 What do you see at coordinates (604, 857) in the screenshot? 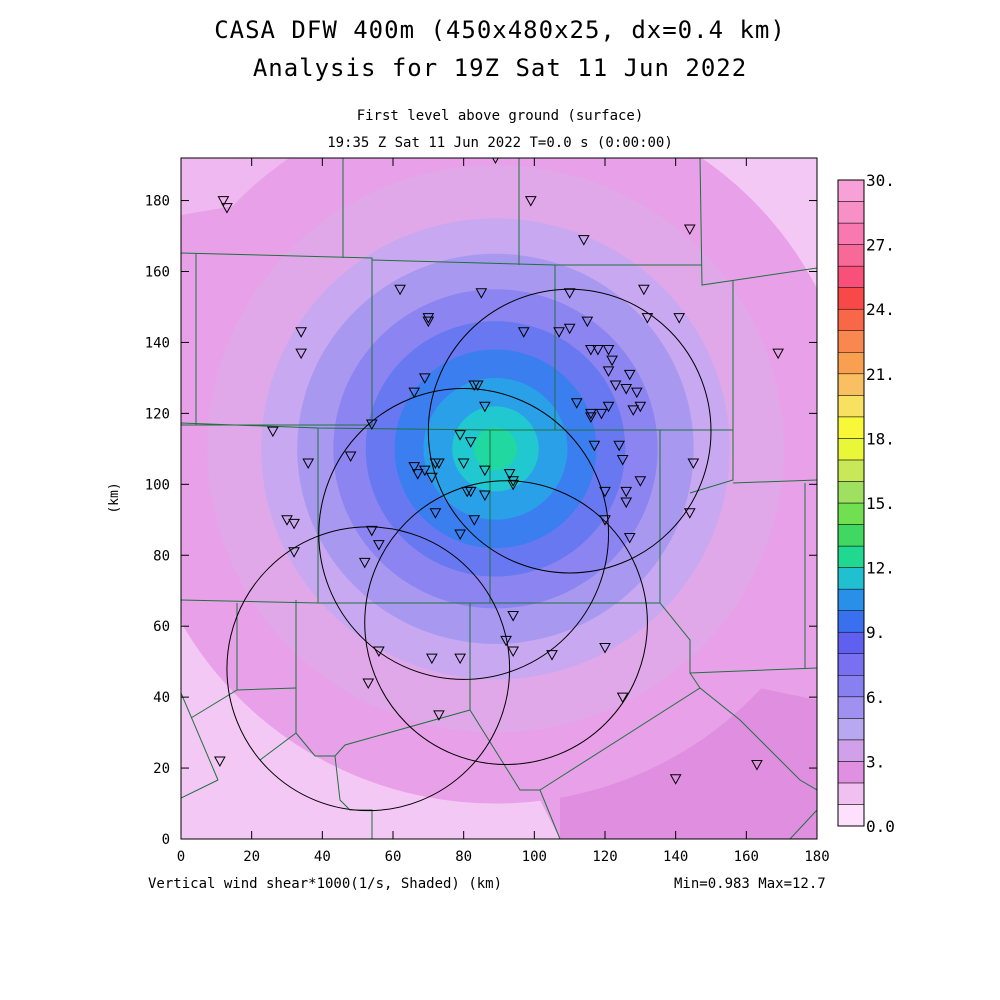
I see `x-tick-label: 120` at bounding box center [604, 857].